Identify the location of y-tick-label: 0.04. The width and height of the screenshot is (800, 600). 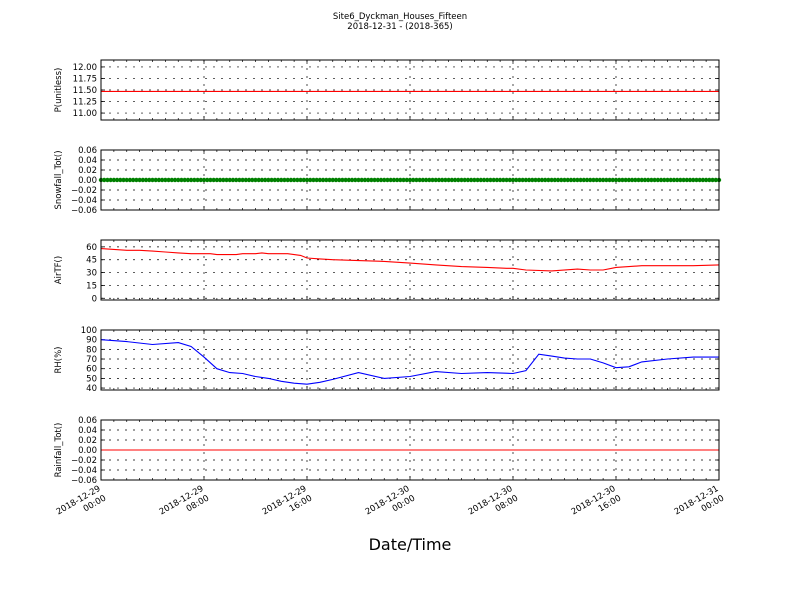
(87, 161).